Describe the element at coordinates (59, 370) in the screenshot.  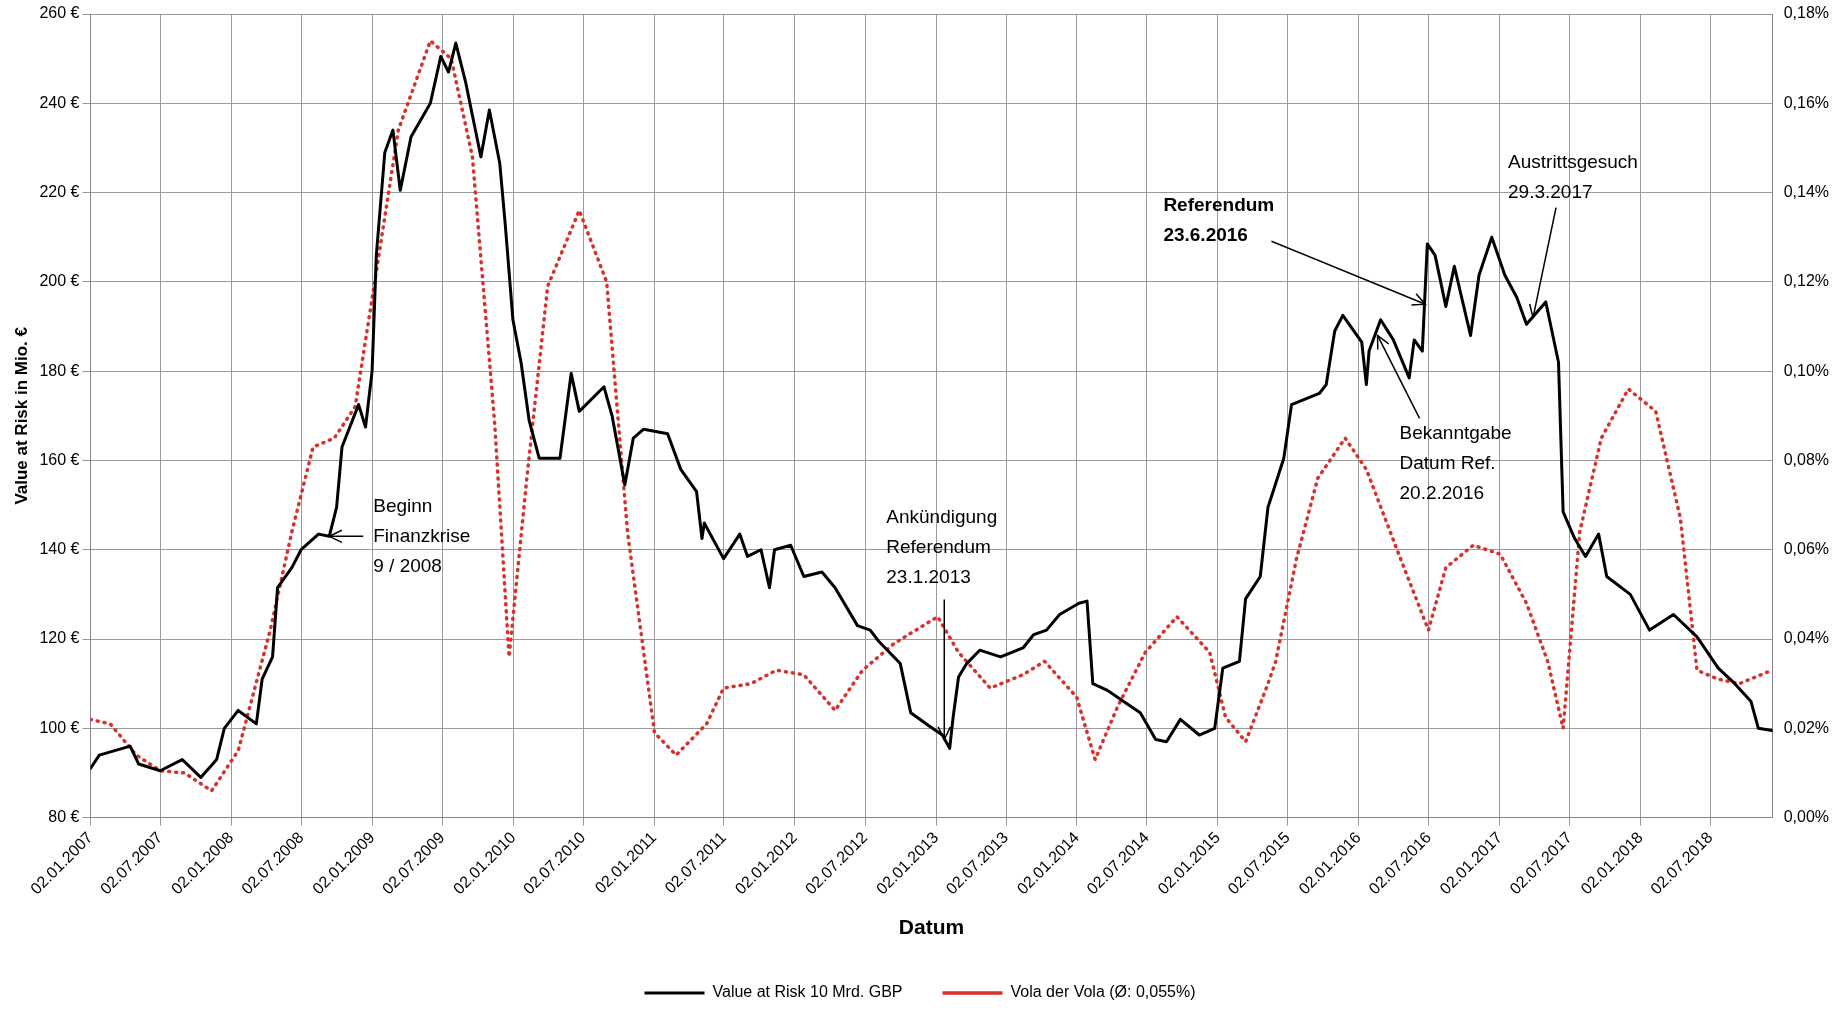
I see `y-tick-label: 180 €` at that location.